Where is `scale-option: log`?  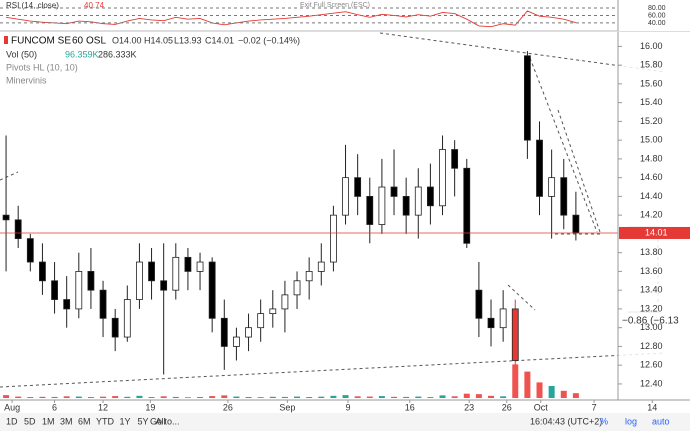
scale-option: log is located at coordinates (631, 421).